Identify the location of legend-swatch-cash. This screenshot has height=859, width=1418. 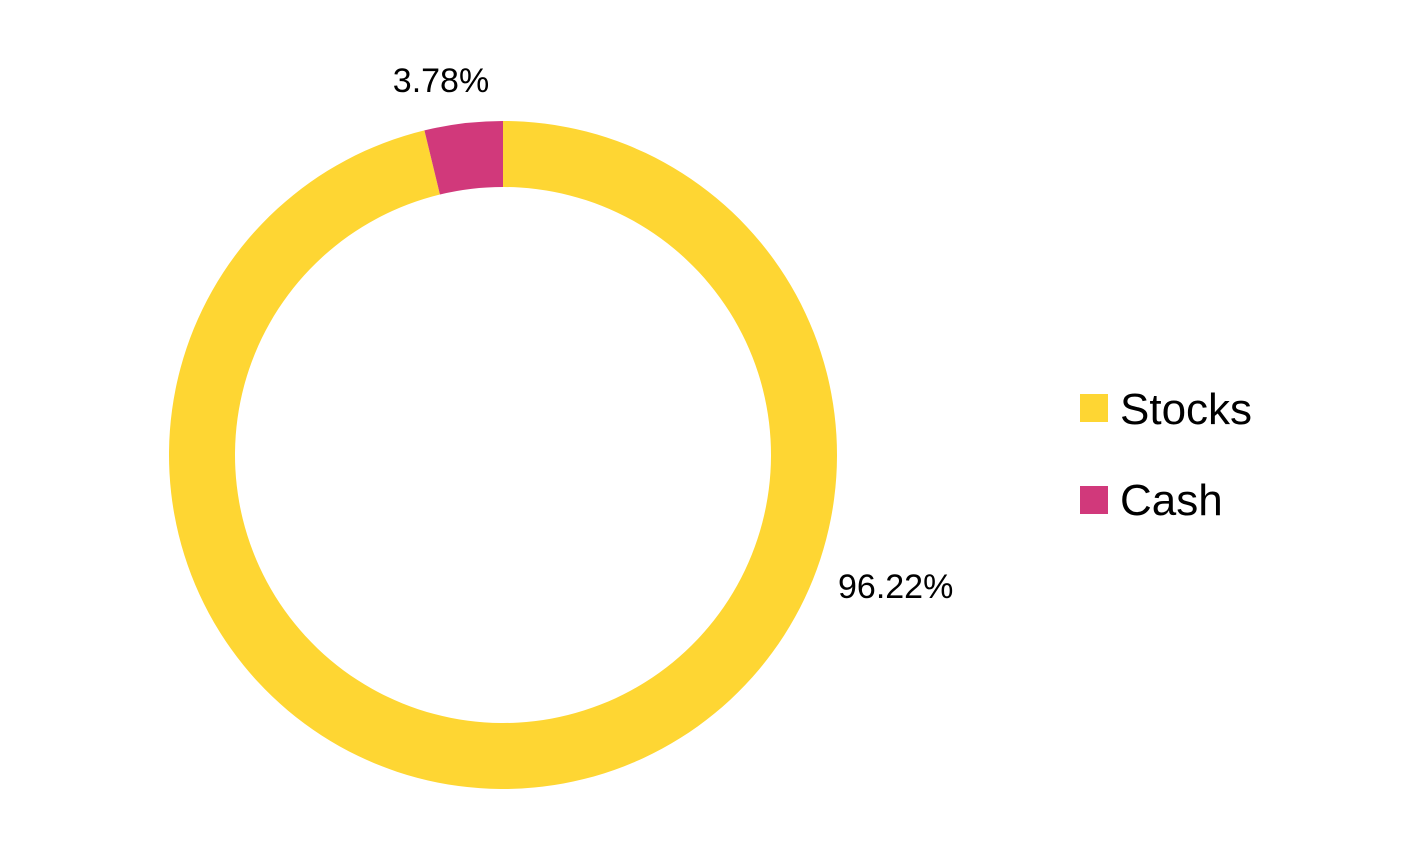
(1094, 500).